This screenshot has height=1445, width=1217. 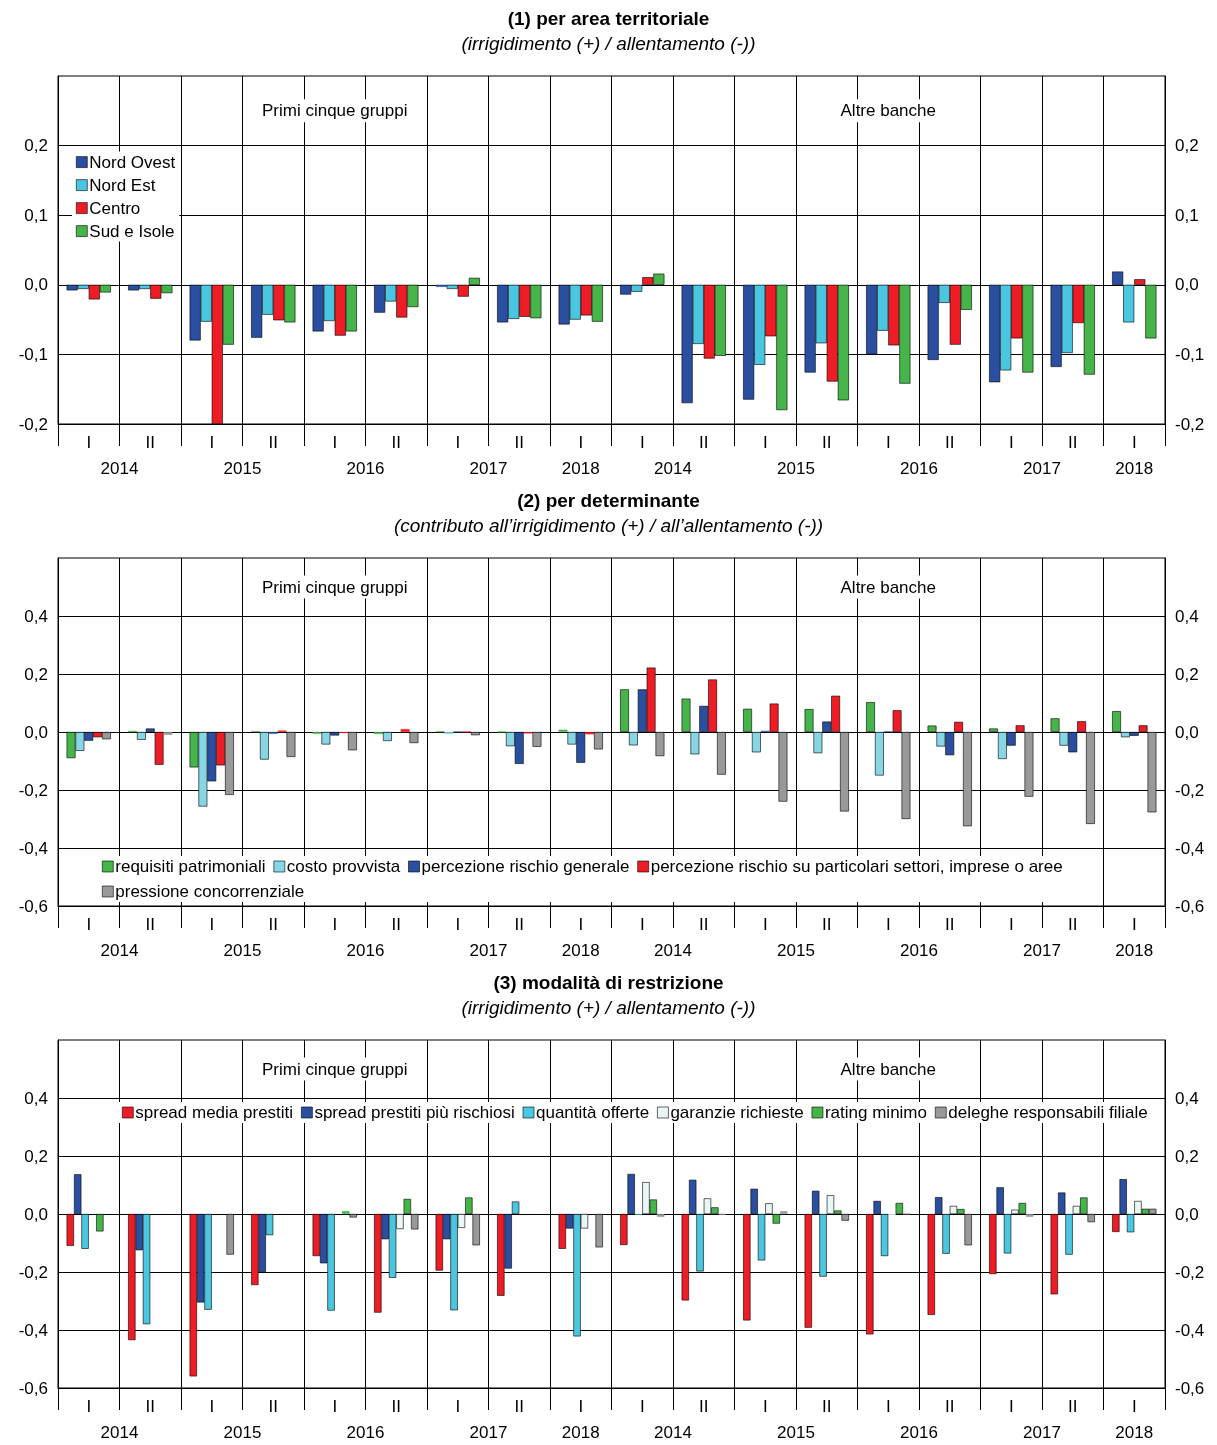 I want to click on legend-label: deleghe responsabili filiale, so click(x=1048, y=1112).